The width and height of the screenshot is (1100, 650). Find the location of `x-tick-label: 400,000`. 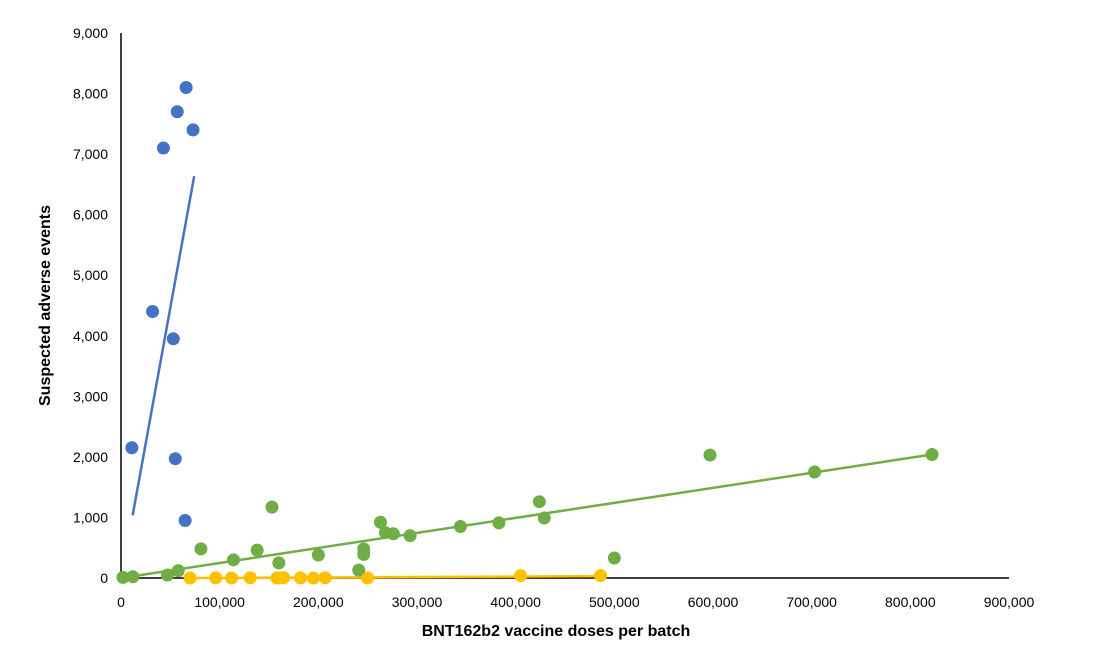

x-tick-label: 400,000 is located at coordinates (515, 602).